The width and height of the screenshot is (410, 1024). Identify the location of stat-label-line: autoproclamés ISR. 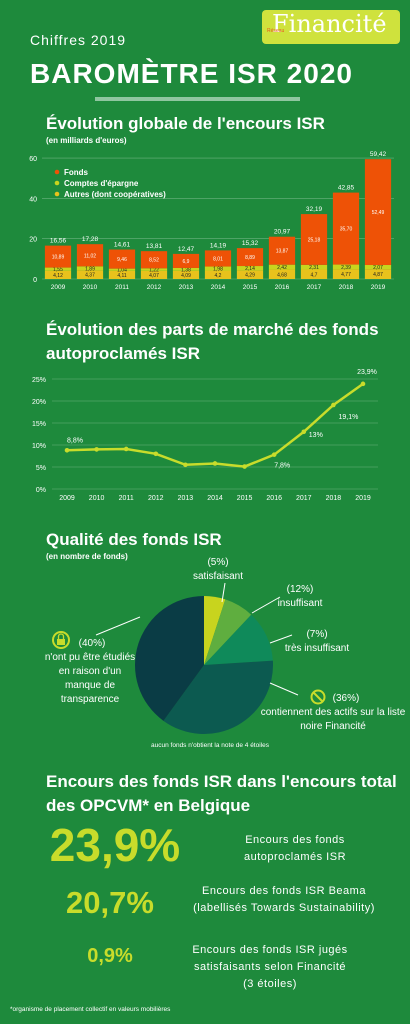
(295, 857).